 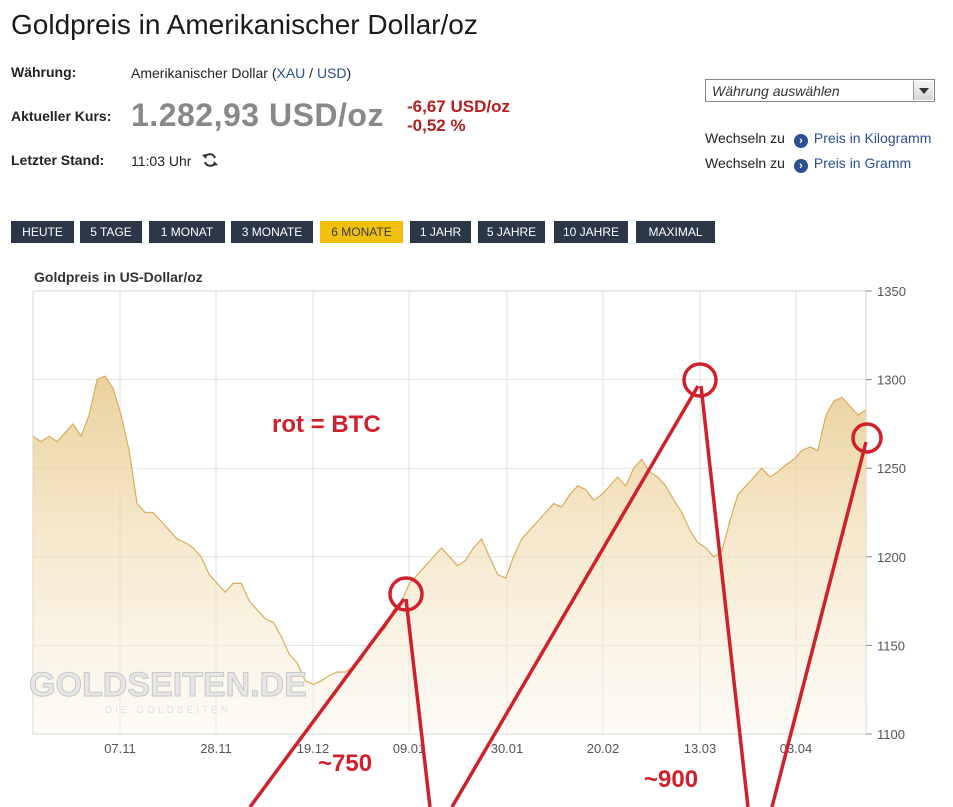 What do you see at coordinates (58, 160) in the screenshot?
I see `last-update-label: Letzter Stand:` at bounding box center [58, 160].